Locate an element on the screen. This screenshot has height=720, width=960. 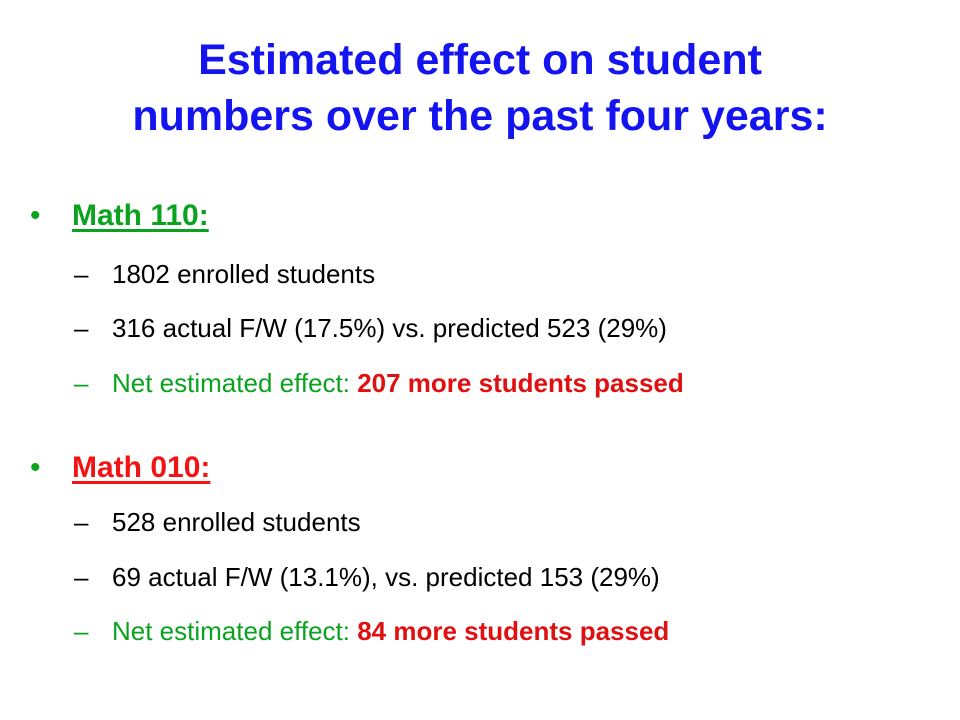
list-item: –1802 enrolled students is located at coordinates (224, 274).